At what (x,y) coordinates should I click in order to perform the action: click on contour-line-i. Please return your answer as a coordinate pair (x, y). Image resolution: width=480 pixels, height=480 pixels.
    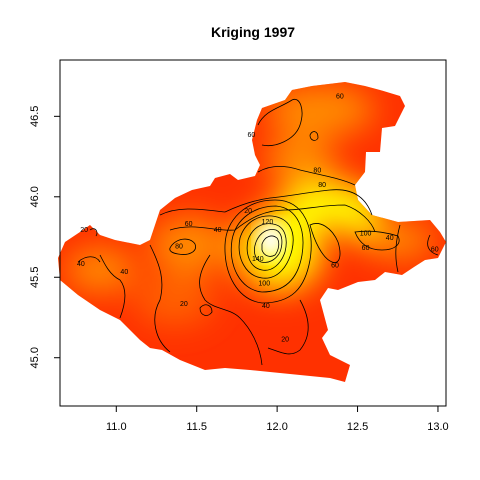
    Looking at the image, I should click on (270, 246).